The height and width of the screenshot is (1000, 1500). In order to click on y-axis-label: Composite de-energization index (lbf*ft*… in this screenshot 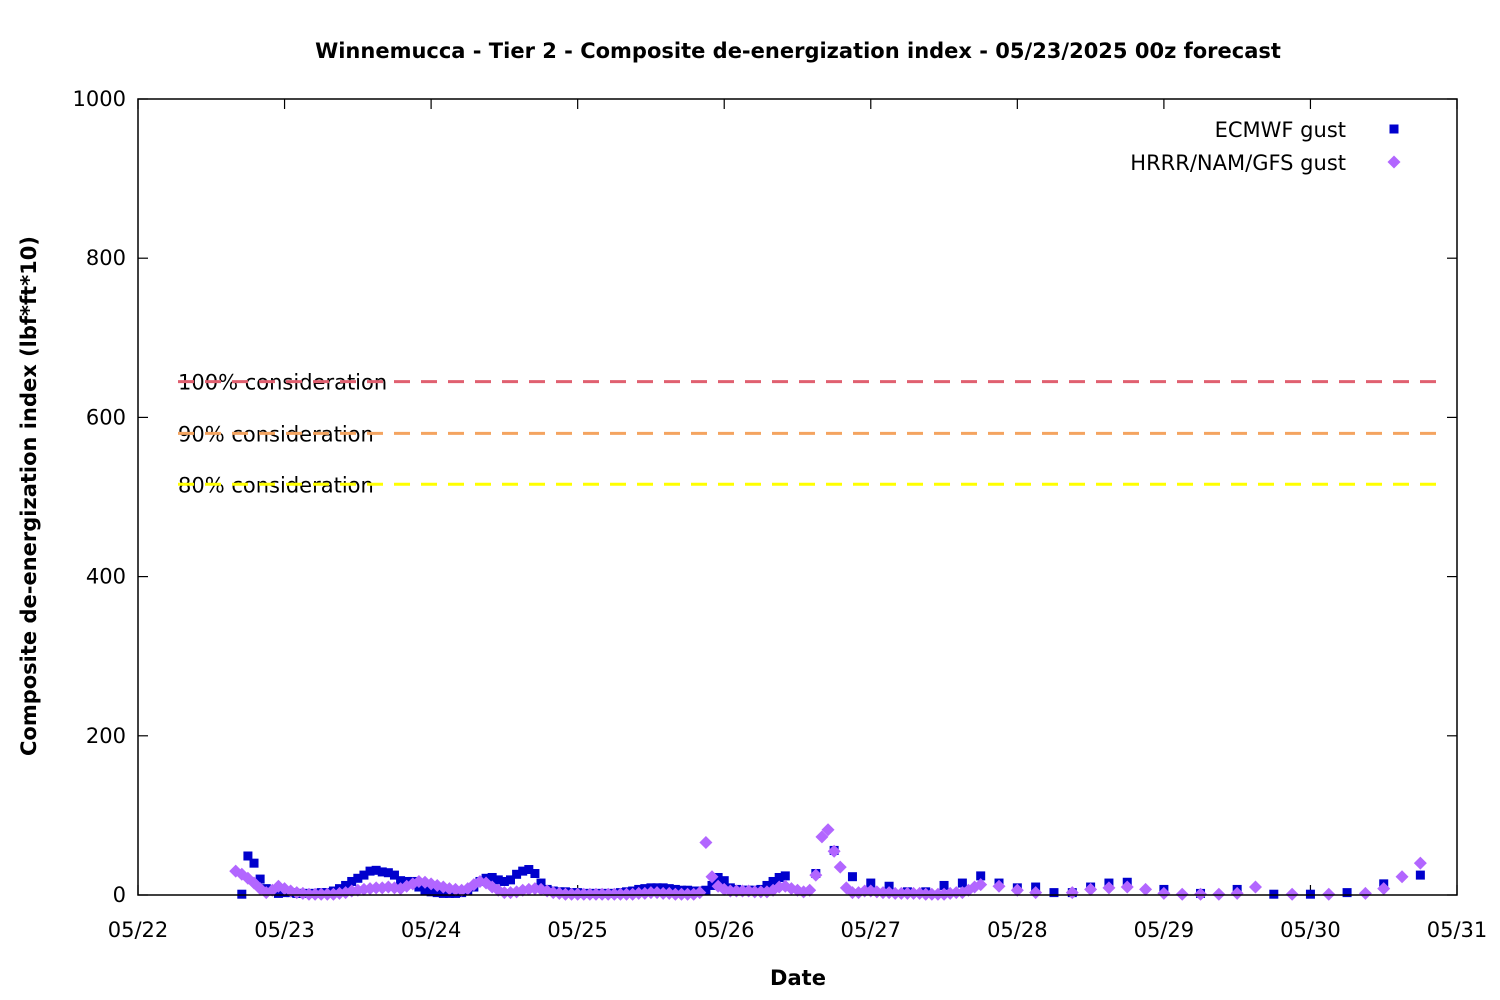, I will do `click(29, 496)`.